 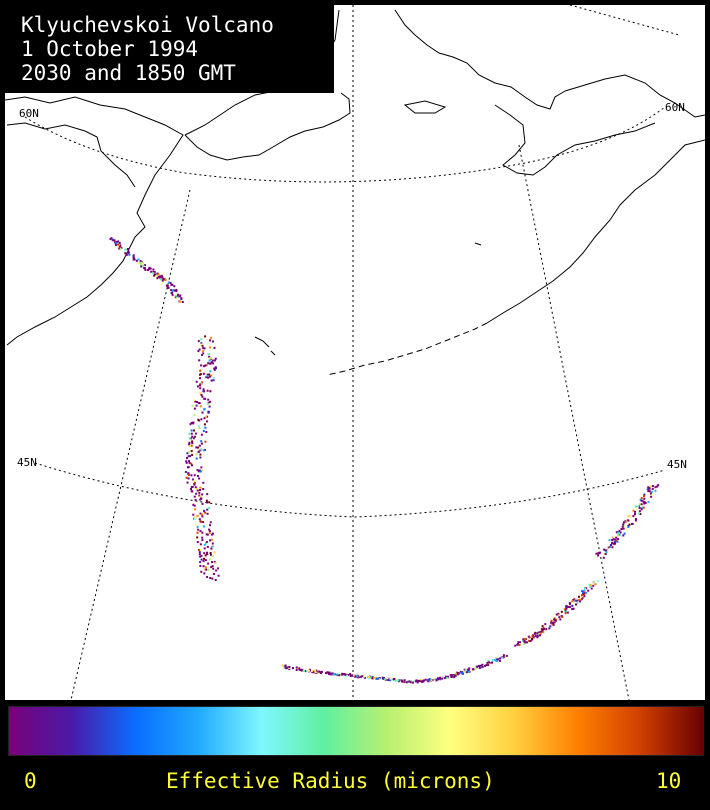 What do you see at coordinates (425, 107) in the screenshot?
I see `st-lawrence-island` at bounding box center [425, 107].